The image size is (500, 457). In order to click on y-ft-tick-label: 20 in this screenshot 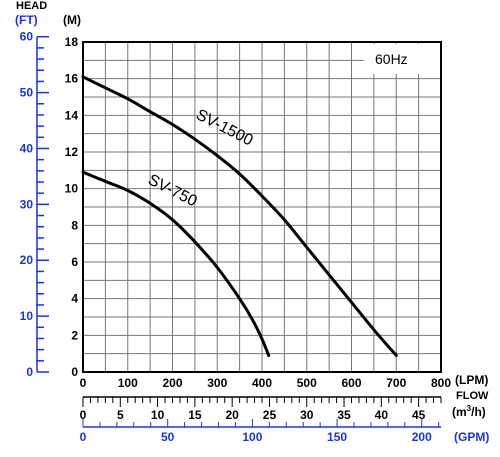, I will do `click(27, 260)`.